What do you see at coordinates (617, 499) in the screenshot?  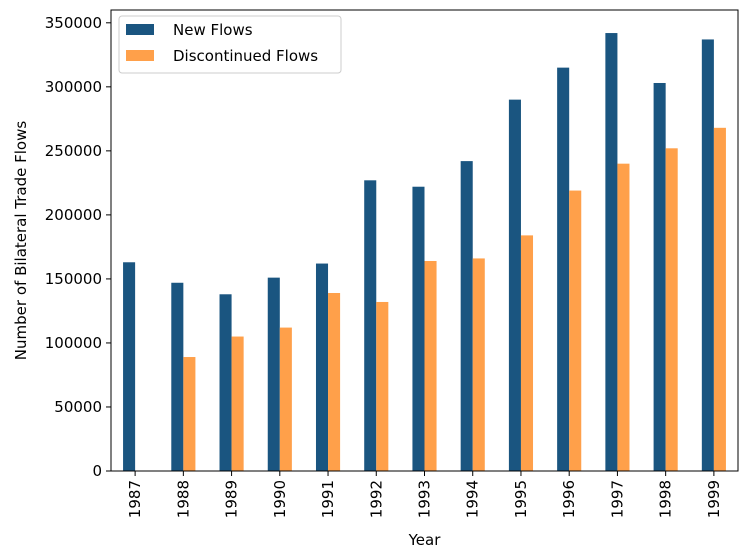 I see `x-tick-label-1997: 1997` at bounding box center [617, 499].